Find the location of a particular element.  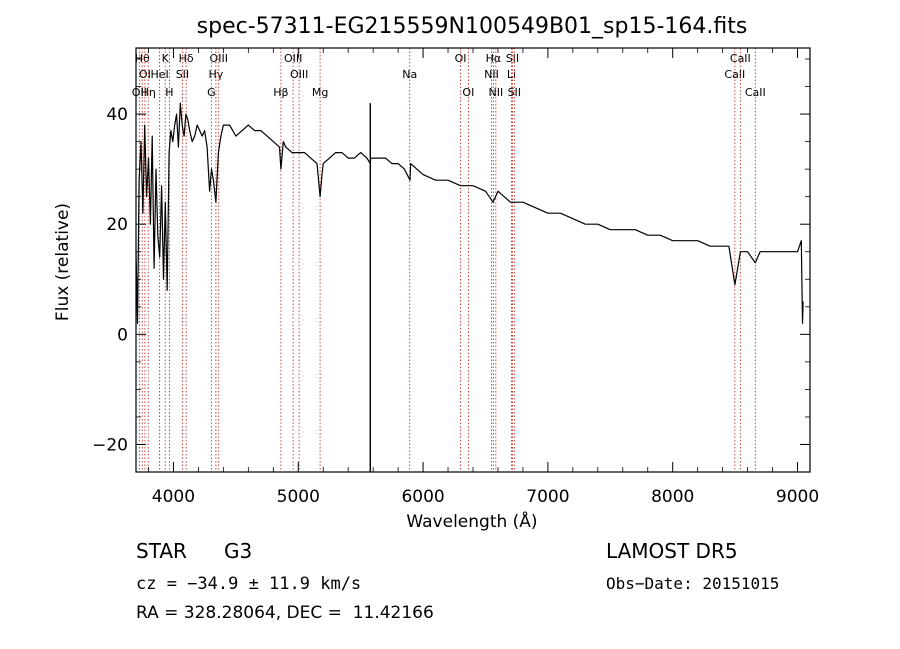

object-class: STAR is located at coordinates (161, 551).